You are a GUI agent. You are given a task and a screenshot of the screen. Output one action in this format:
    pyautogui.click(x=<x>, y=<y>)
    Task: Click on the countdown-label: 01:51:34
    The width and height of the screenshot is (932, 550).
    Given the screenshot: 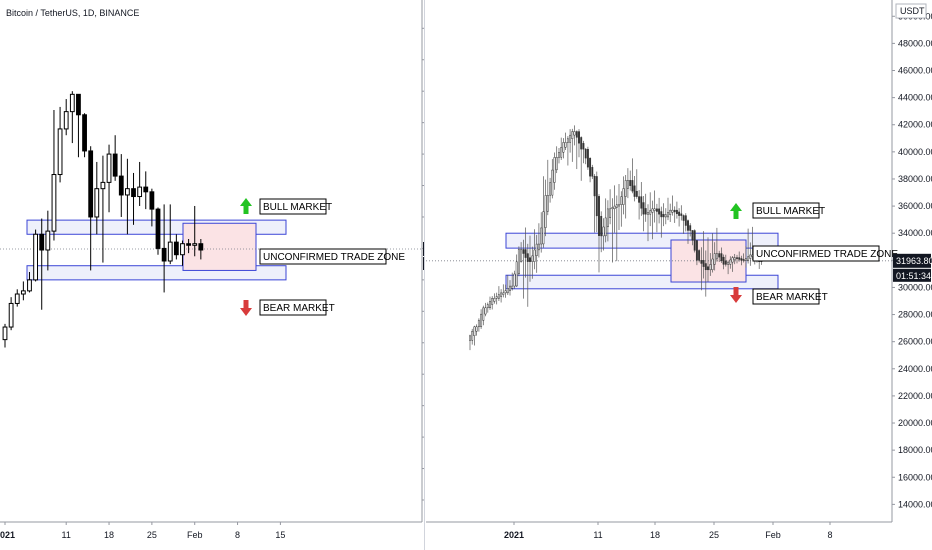 What is the action you would take?
    pyautogui.click(x=913, y=276)
    